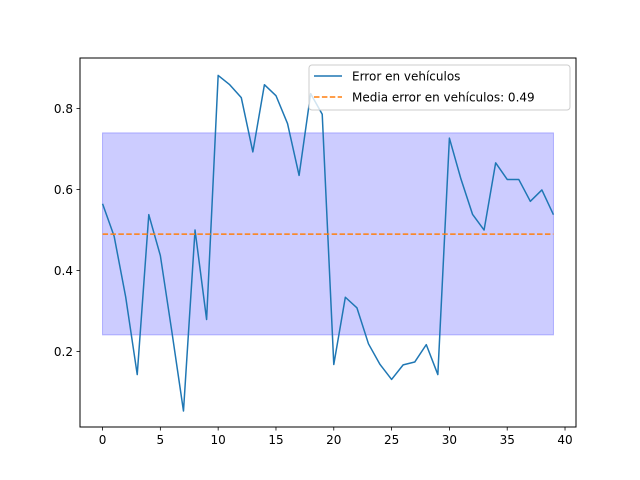 Image resolution: width=640 pixels, height=480 pixels. I want to click on x-tick-label: 35, so click(507, 440).